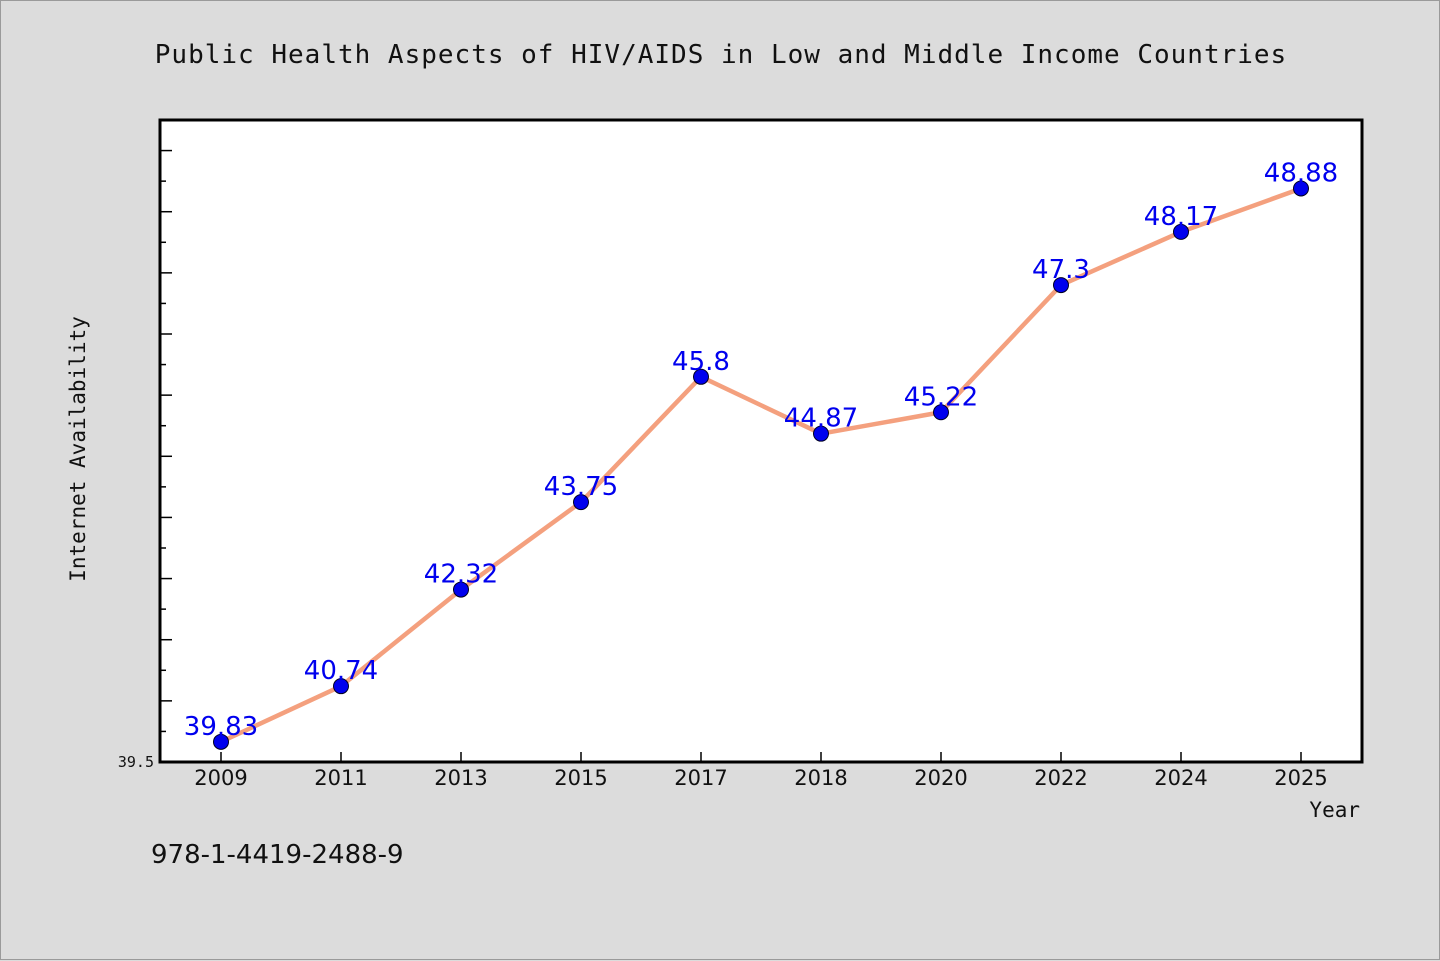 The width and height of the screenshot is (1440, 961). I want to click on x-tick-label: 2011, so click(340, 778).